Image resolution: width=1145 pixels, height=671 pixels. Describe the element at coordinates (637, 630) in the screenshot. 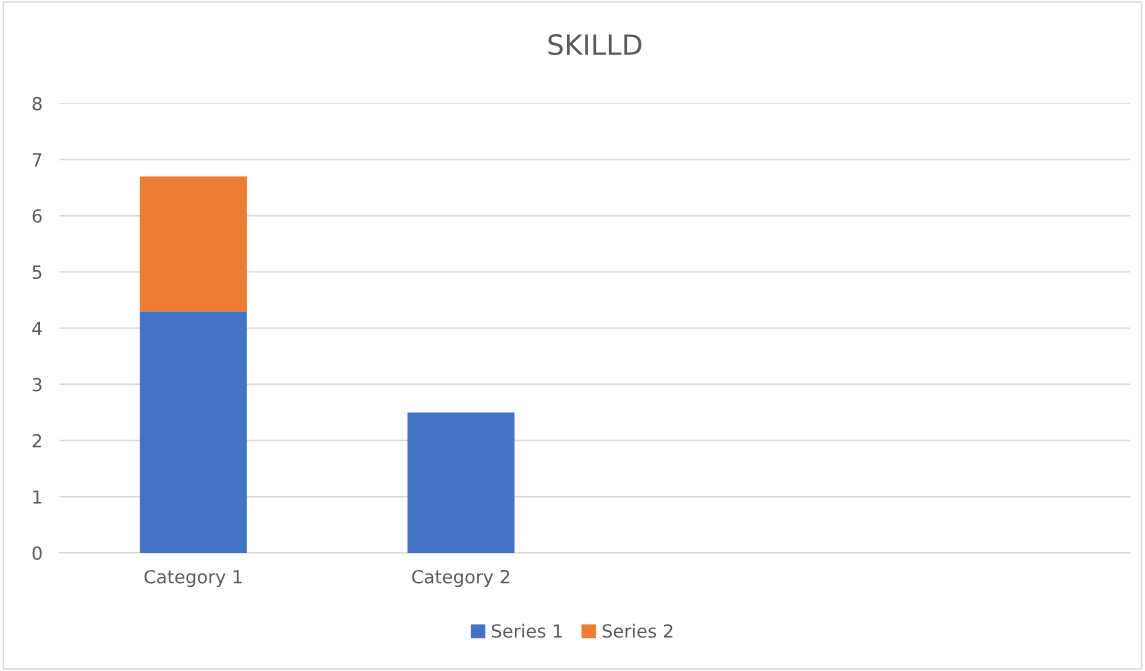

I see `legend-label: Series 2` at that location.